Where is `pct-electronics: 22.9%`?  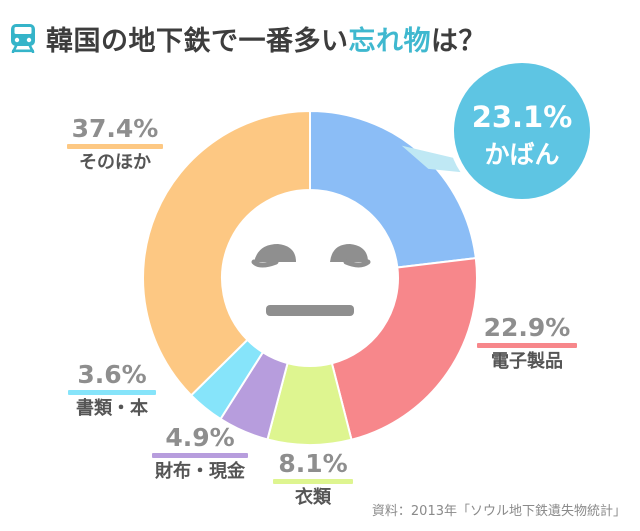 pct-electronics: 22.9% is located at coordinates (527, 327).